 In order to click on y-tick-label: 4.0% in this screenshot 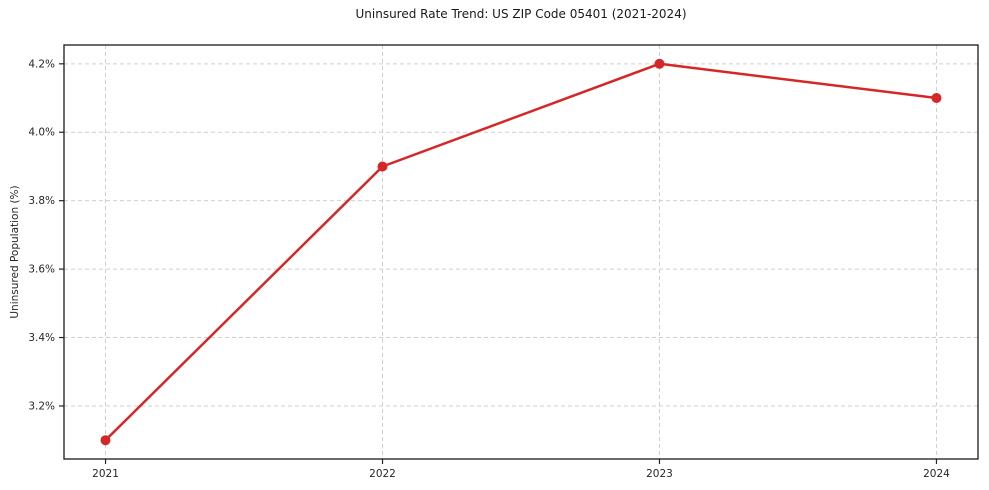, I will do `click(41, 133)`.